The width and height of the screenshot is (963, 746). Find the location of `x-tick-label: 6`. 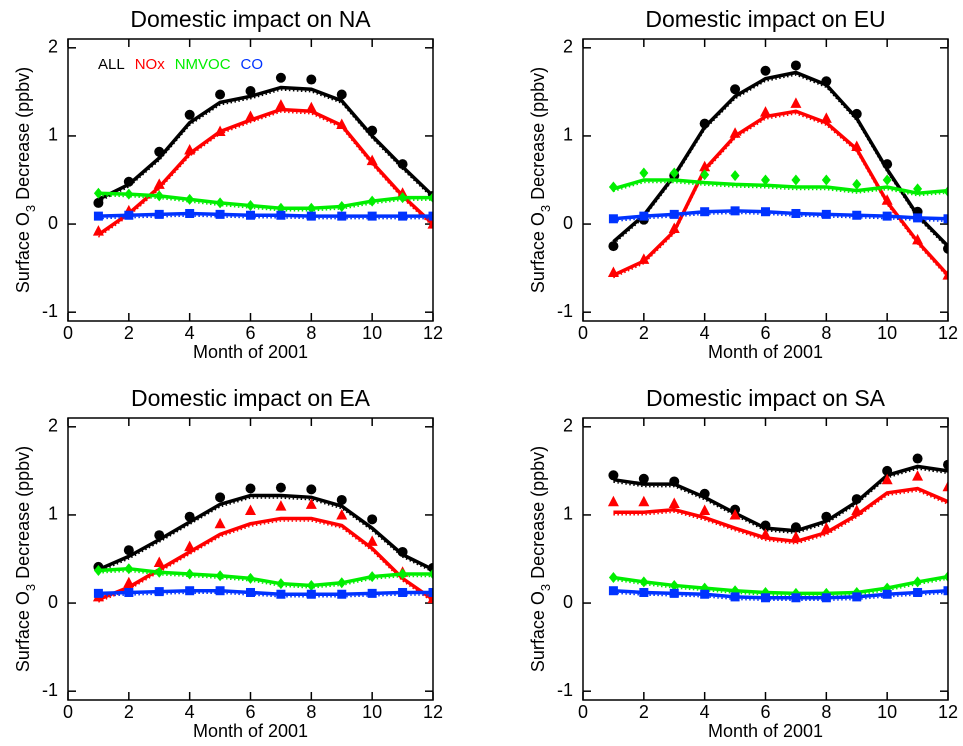

x-tick-label: 6 is located at coordinates (250, 333).